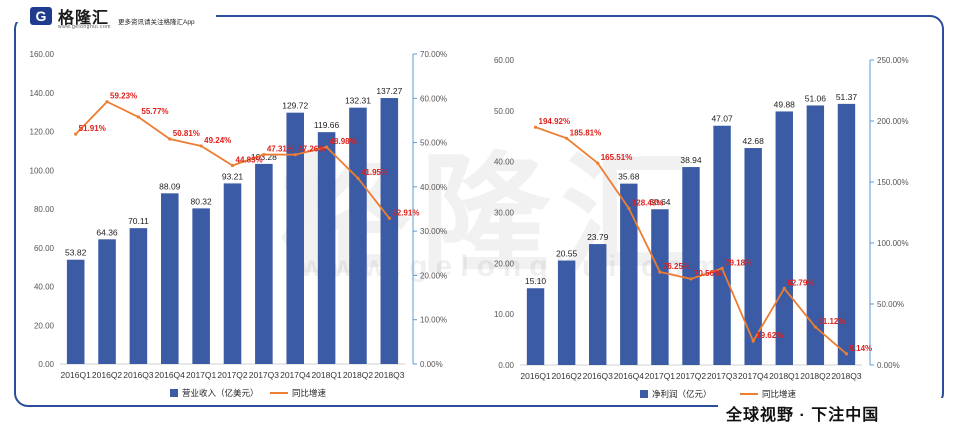 The width and height of the screenshot is (958, 427). Describe the element at coordinates (838, 412) in the screenshot. I see `footer-mask` at that location.